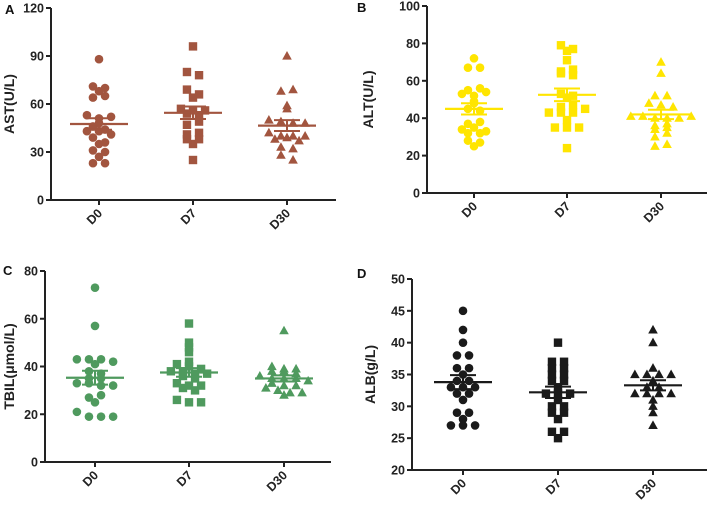 The width and height of the screenshot is (708, 509). Describe the element at coordinates (9, 366) in the screenshot. I see `y-axis-label: TBIL(μmol/L)` at that location.